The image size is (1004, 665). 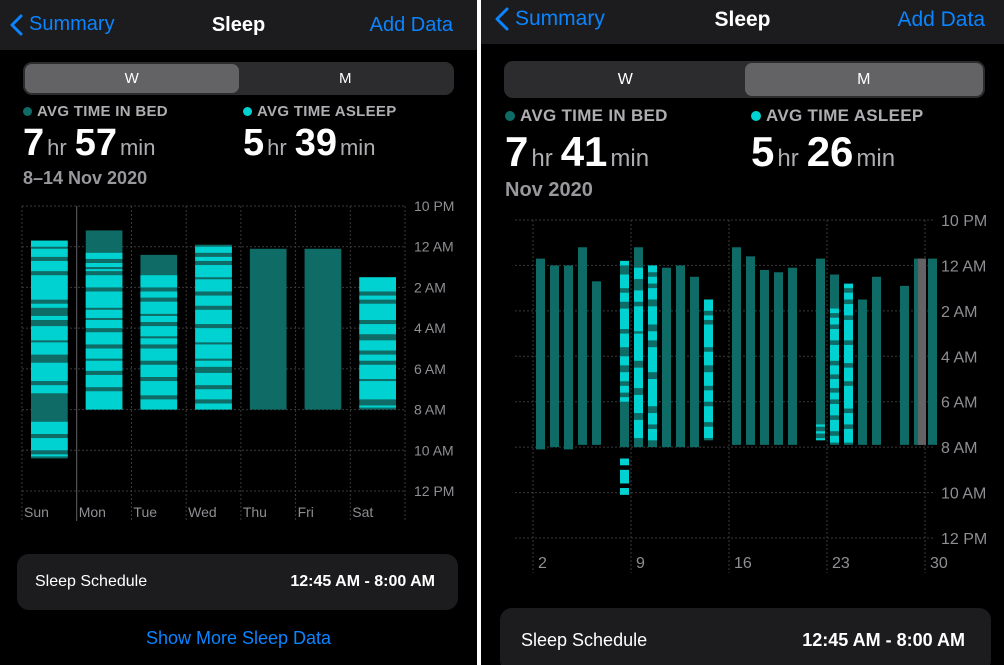 I want to click on x-tick-label: Tue, so click(x=145, y=512).